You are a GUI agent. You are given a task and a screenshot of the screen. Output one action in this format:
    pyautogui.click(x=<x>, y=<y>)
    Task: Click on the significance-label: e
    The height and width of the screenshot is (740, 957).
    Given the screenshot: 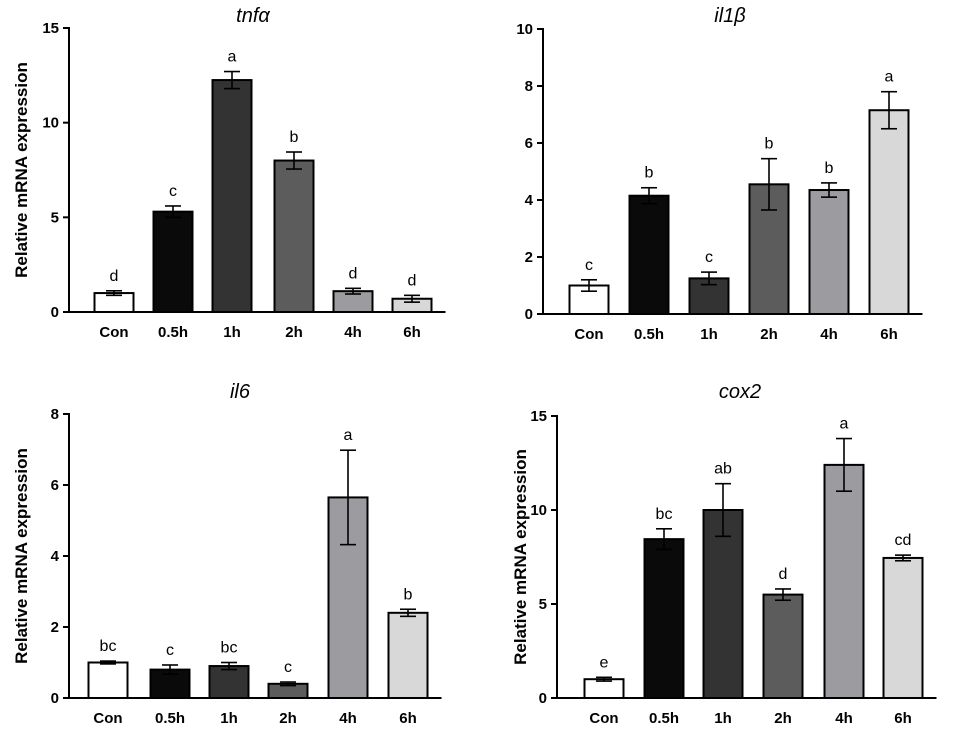 What is the action you would take?
    pyautogui.click(x=604, y=662)
    